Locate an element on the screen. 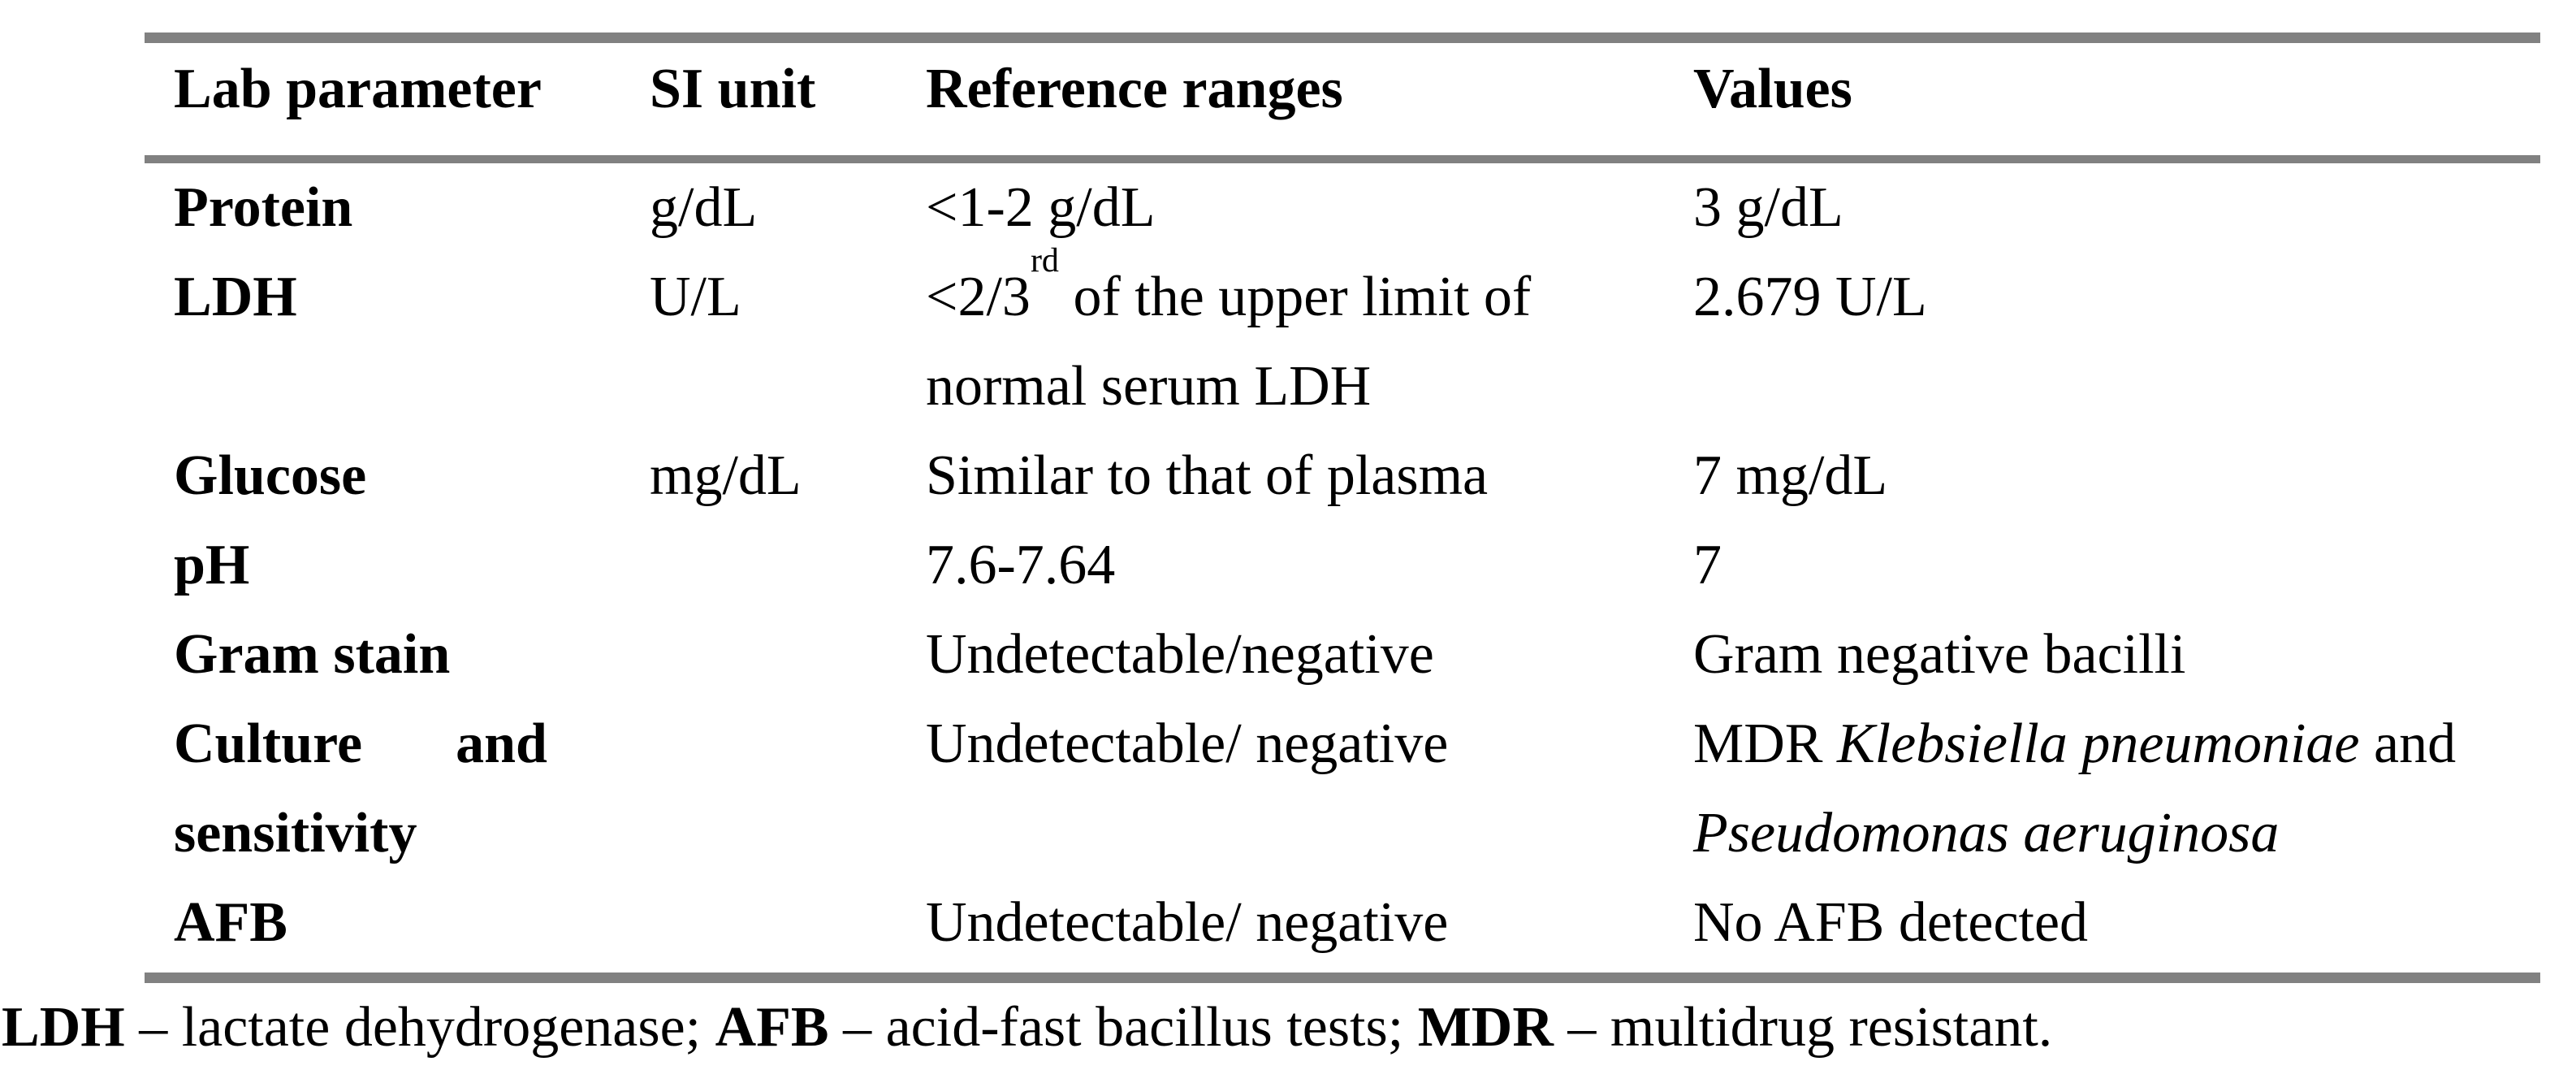  cell-value-glucose: 7 mg/dL is located at coordinates (1790, 476).